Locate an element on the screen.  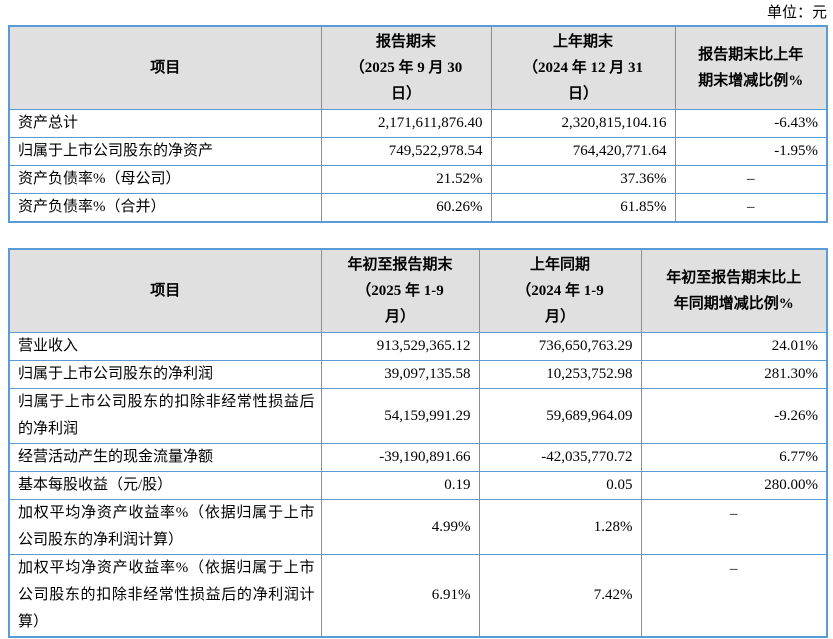
row-label: 归属于上市公司股东的净利润 is located at coordinates (165, 374).